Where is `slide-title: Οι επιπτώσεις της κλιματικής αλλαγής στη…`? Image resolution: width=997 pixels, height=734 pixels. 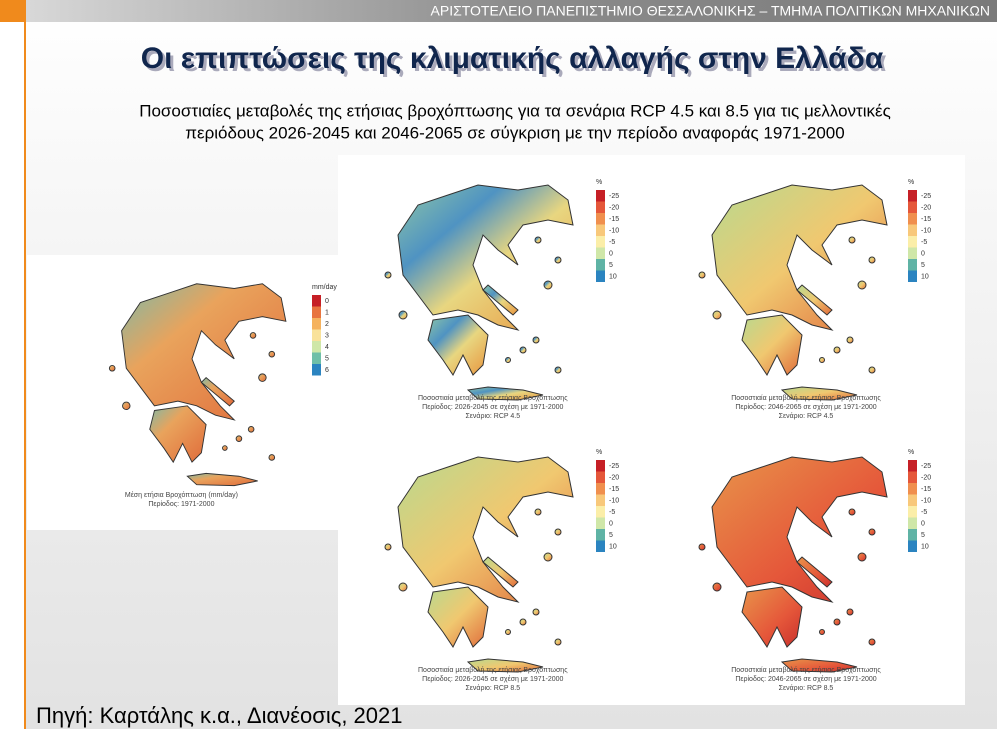
slide-title: Οι επιπτώσεις της κλιματικής αλλαγής στη… is located at coordinates (512, 58).